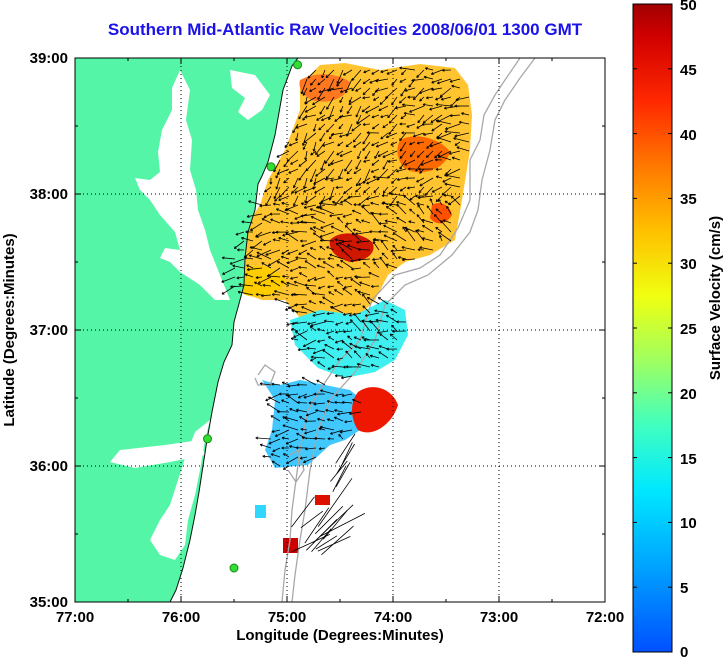  What do you see at coordinates (375, 410) in the screenshot?
I see `velocity-hotspot` at bounding box center [375, 410].